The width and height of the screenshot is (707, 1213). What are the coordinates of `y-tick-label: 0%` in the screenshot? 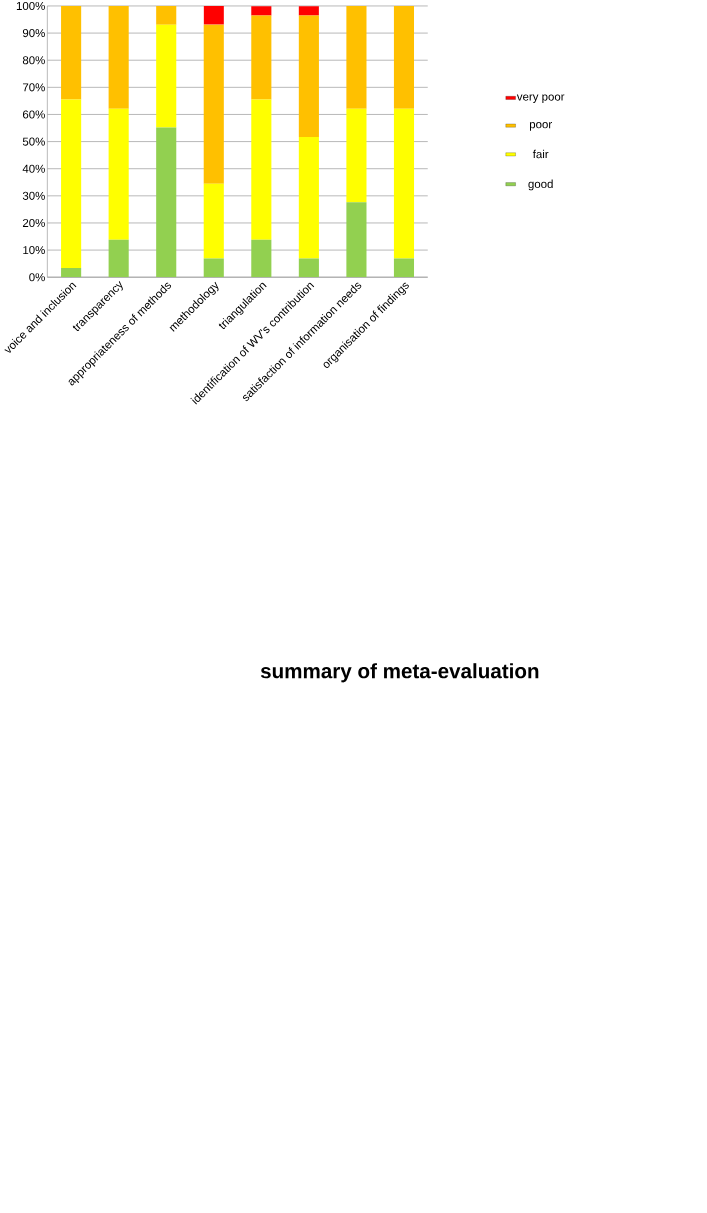 It's located at (37, 277).